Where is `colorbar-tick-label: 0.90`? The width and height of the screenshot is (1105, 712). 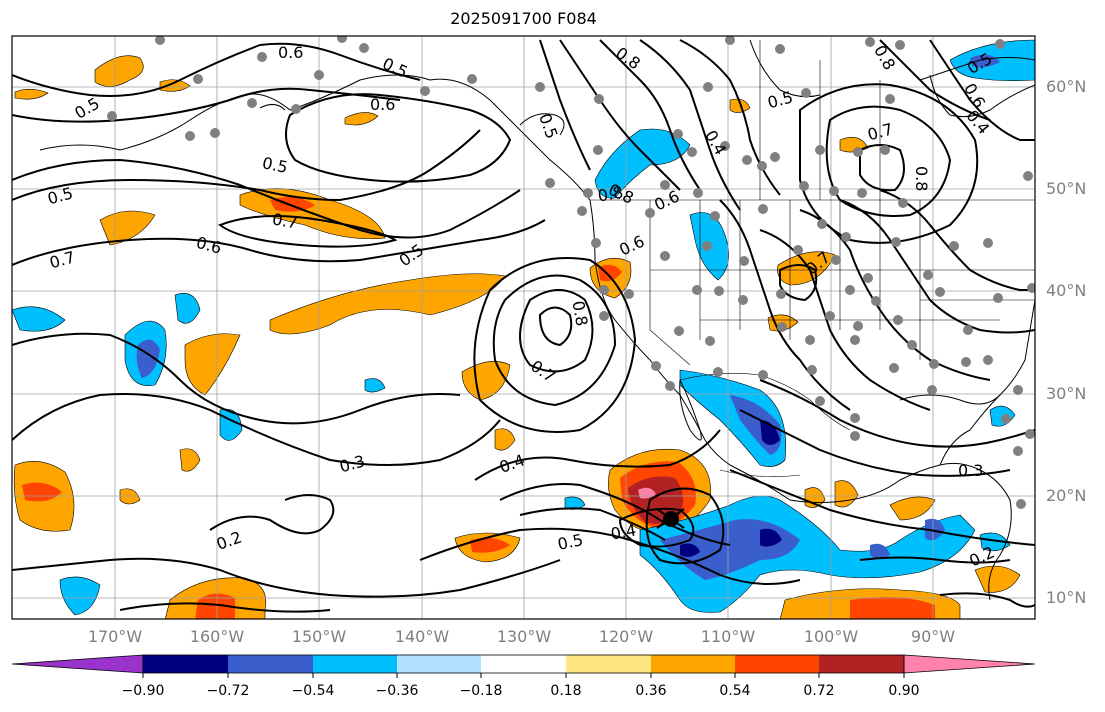
colorbar-tick-label: 0.90 is located at coordinates (904, 691).